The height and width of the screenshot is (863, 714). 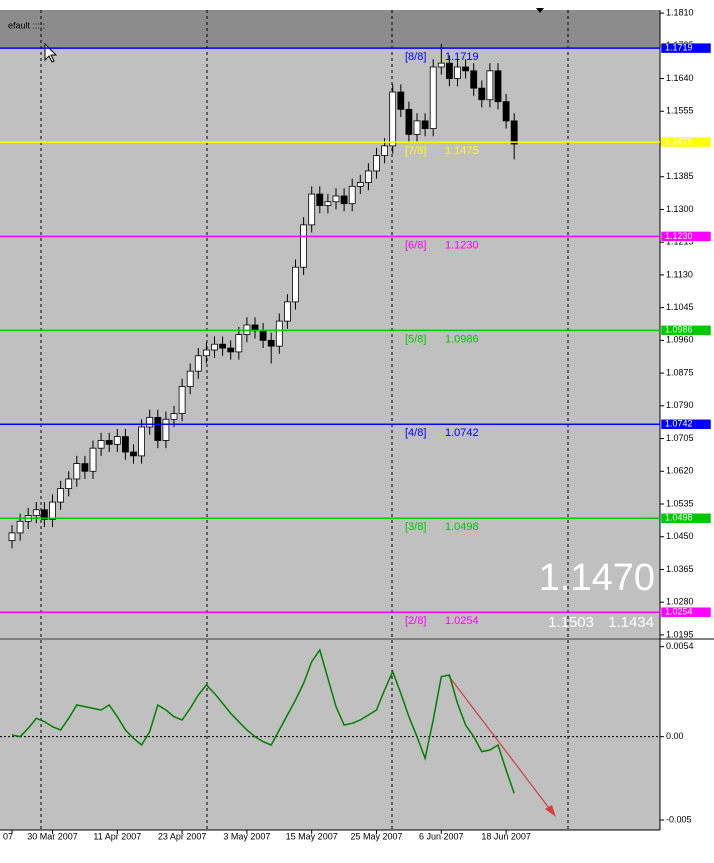 What do you see at coordinates (376, 836) in the screenshot?
I see `x-tick-label: 25 May 2007` at bounding box center [376, 836].